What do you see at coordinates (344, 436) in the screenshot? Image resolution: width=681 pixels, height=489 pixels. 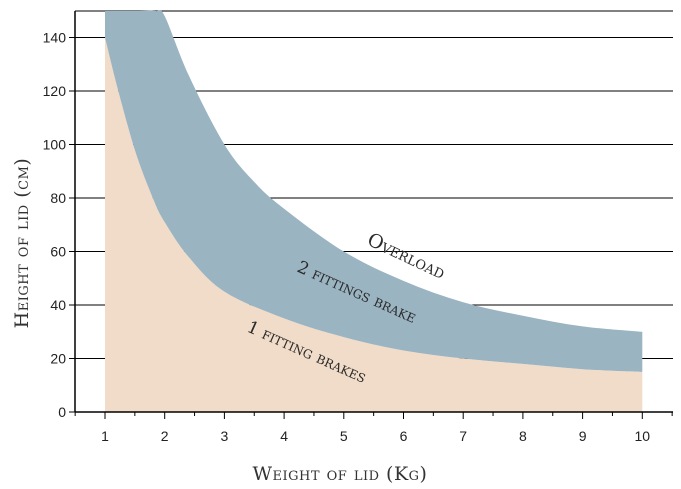 I see `x-tick-label: 5` at bounding box center [344, 436].